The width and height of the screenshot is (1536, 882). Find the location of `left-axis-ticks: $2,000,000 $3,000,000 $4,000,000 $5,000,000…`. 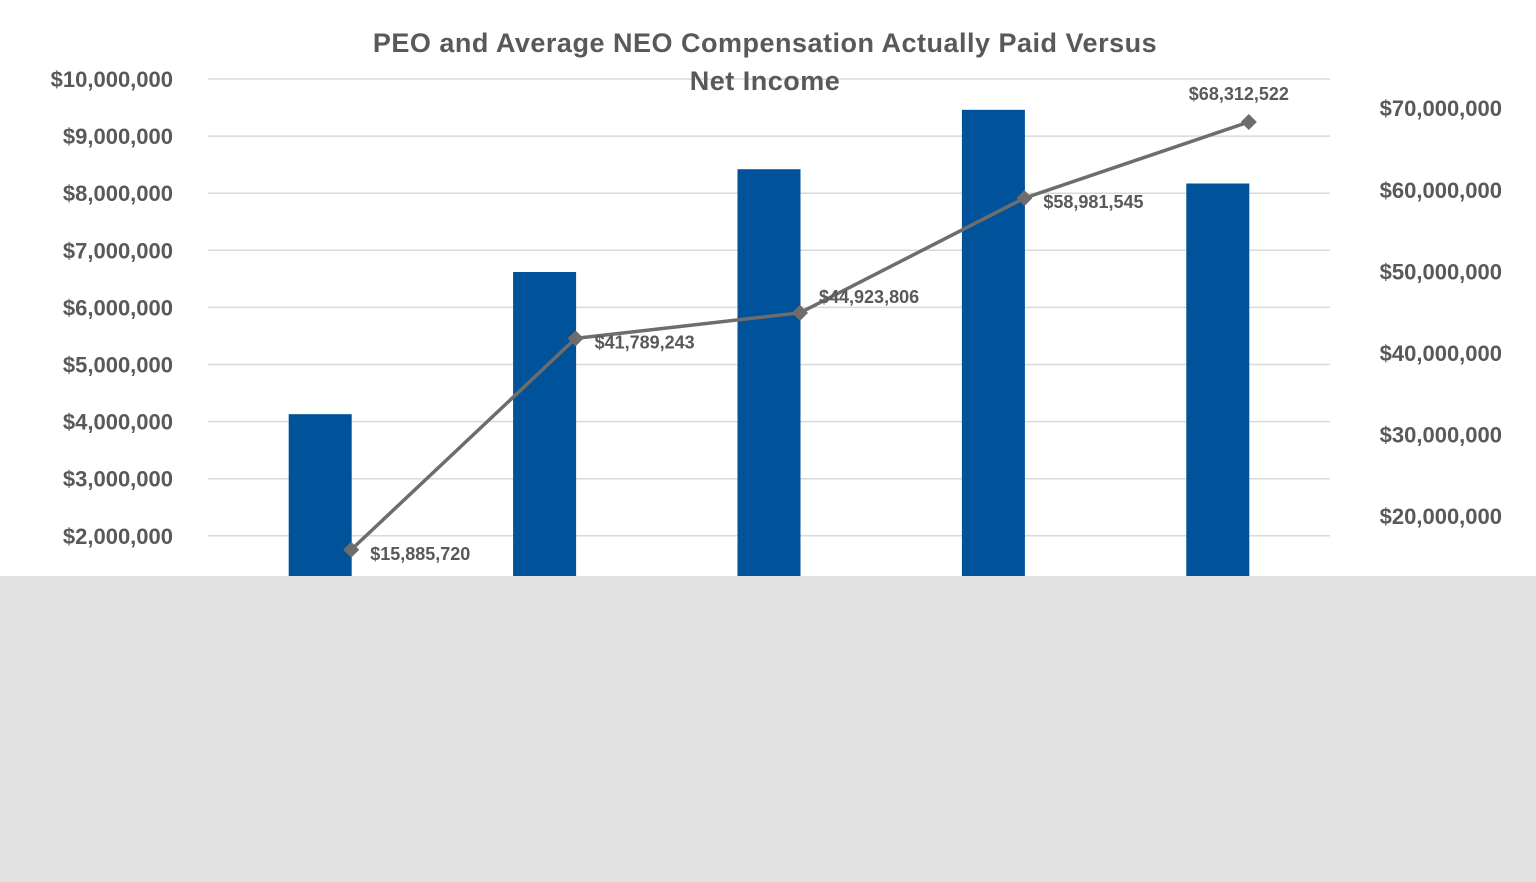

left-axis-ticks: $2,000,000 $3,000,000 $4,000,000 $5,000,000… is located at coordinates (112, 308).